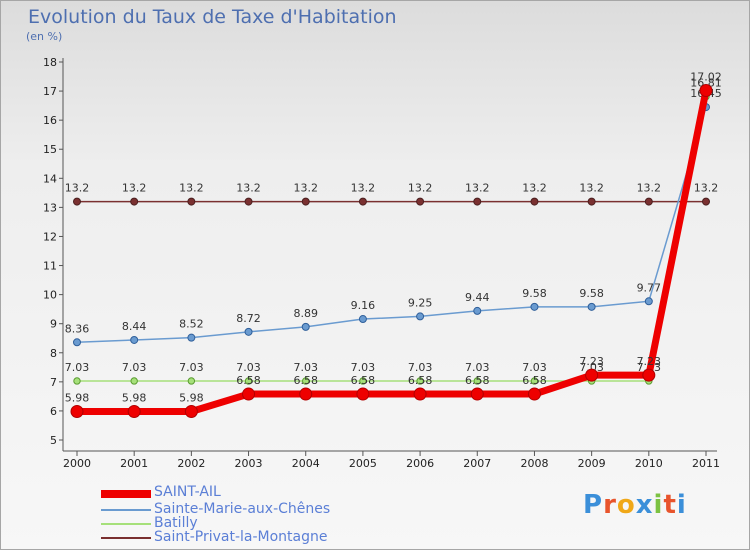 Image resolution: width=750 pixels, height=551 pixels. Describe the element at coordinates (248, 318) in the screenshot. I see `data-label-sainte-marie-aux-chenes: 8.72` at that location.